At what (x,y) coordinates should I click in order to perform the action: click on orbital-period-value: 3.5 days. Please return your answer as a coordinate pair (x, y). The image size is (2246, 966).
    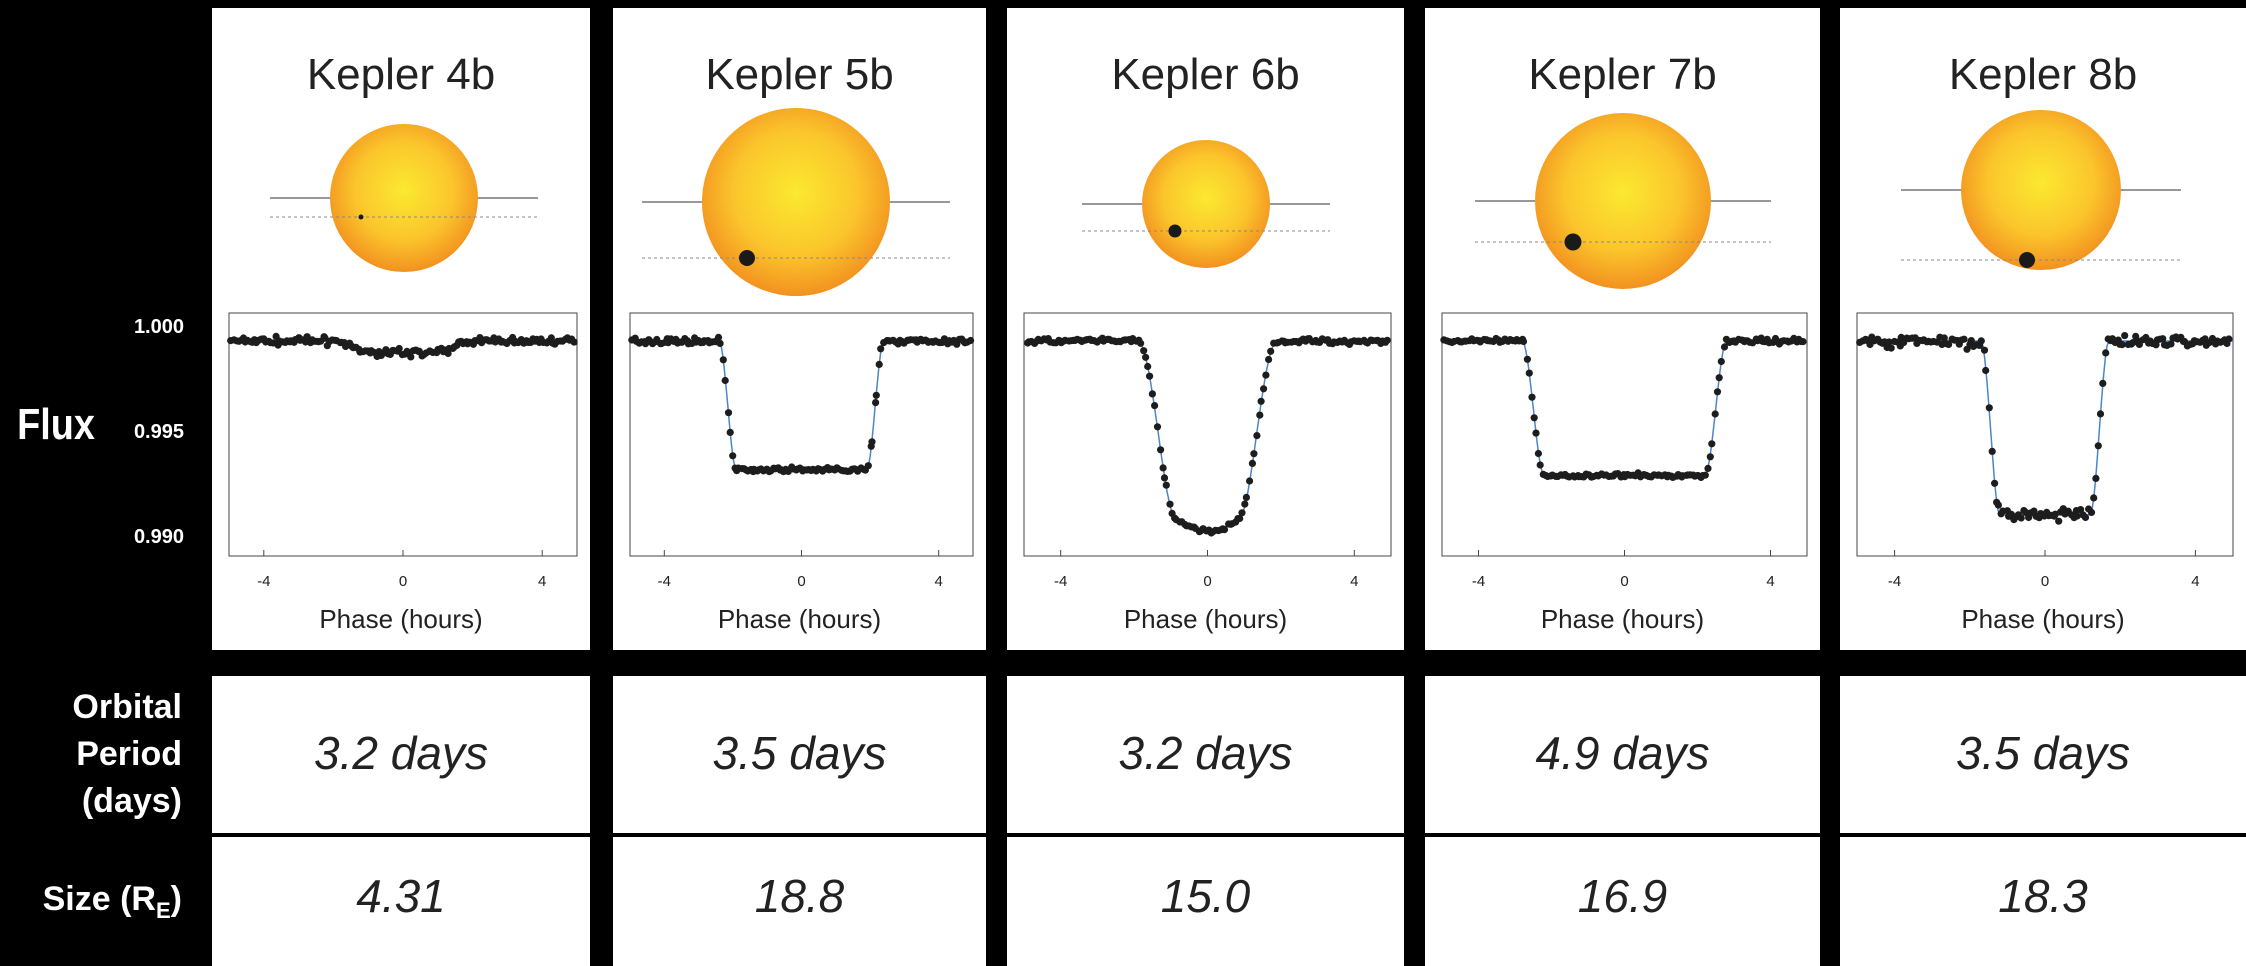
    Looking at the image, I should click on (2043, 753).